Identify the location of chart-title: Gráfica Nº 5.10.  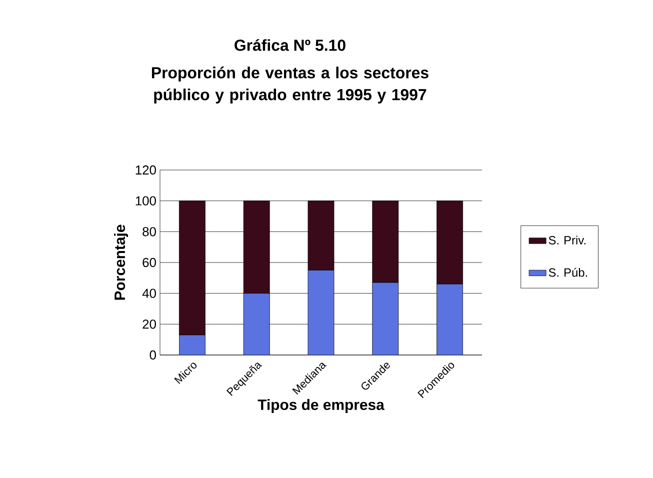
(290, 45).